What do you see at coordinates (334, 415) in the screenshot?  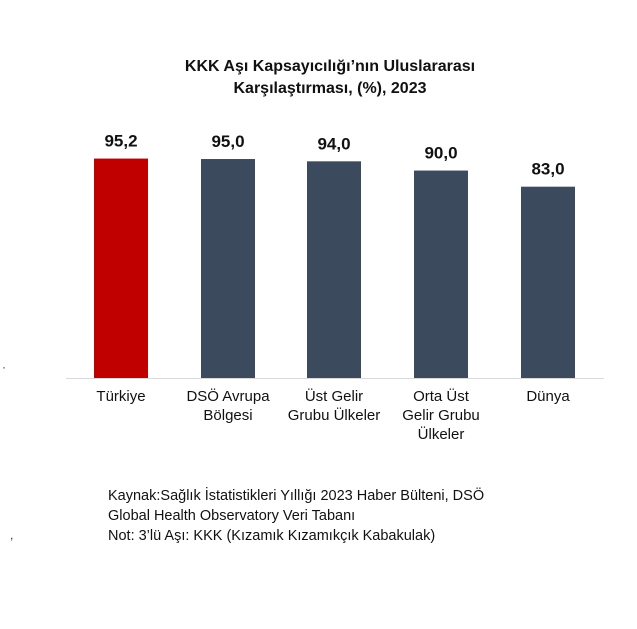 I see `category-label-2-1: Grubu Ülkeler` at bounding box center [334, 415].